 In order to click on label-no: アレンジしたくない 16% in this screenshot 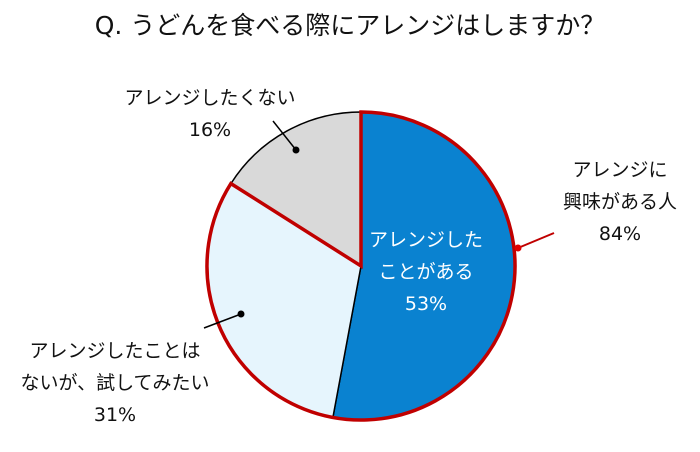, I will do `click(210, 114)`.